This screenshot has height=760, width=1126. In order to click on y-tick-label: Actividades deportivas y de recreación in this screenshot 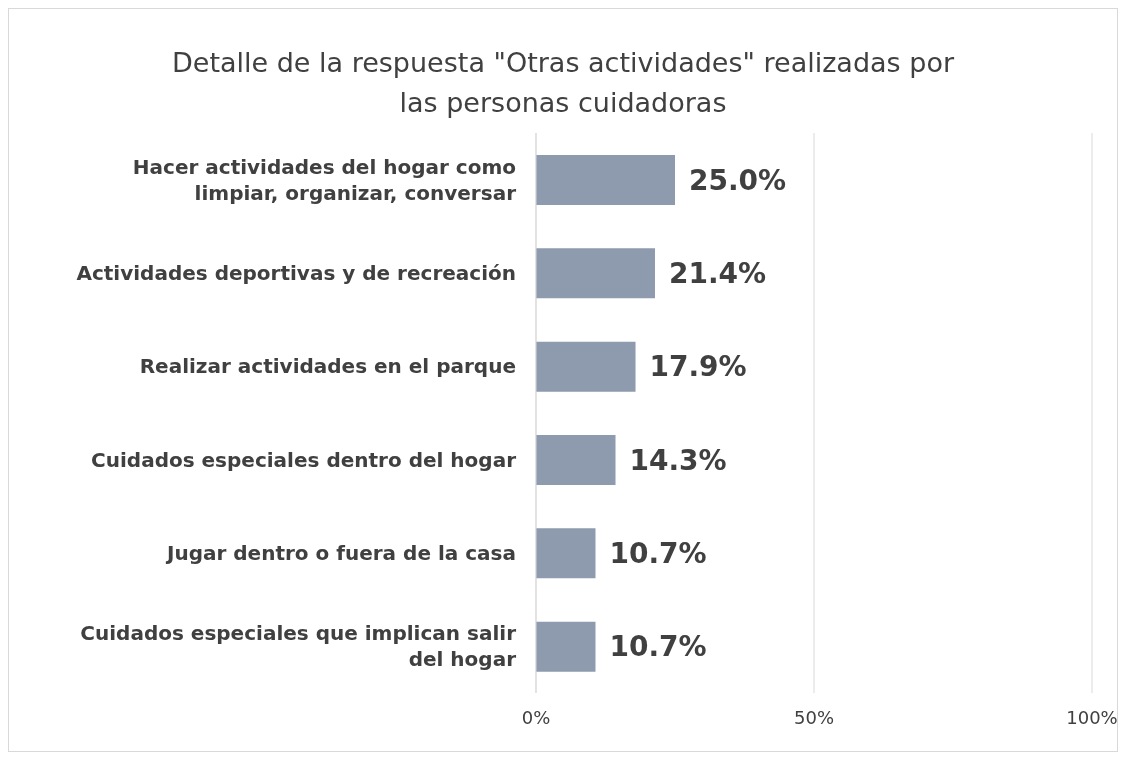, I will do `click(296, 273)`.